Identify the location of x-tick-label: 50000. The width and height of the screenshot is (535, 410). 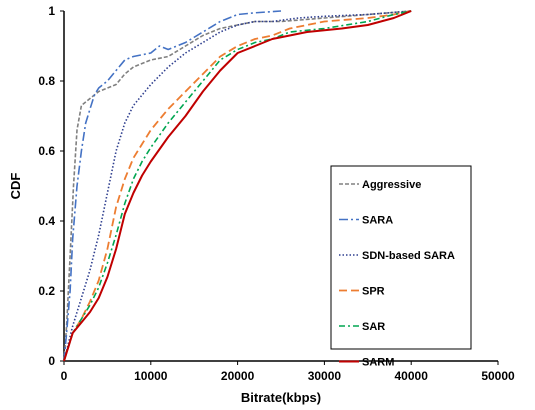
(498, 376).